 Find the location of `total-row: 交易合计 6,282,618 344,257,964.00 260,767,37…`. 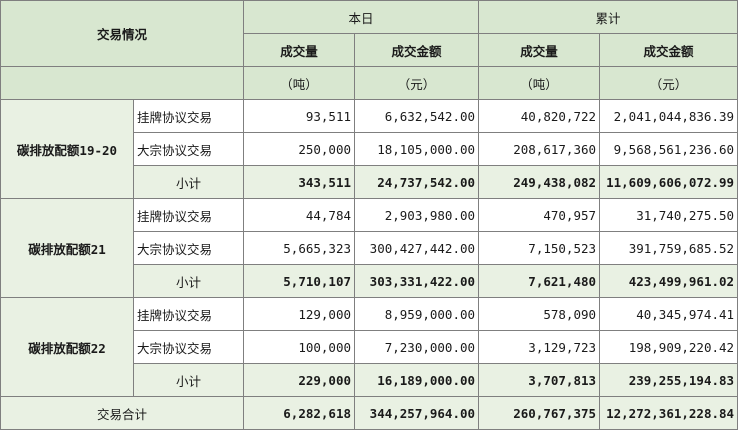

total-row: 交易合计 6,282,618 344,257,964.00 260,767,37… is located at coordinates (369, 413).